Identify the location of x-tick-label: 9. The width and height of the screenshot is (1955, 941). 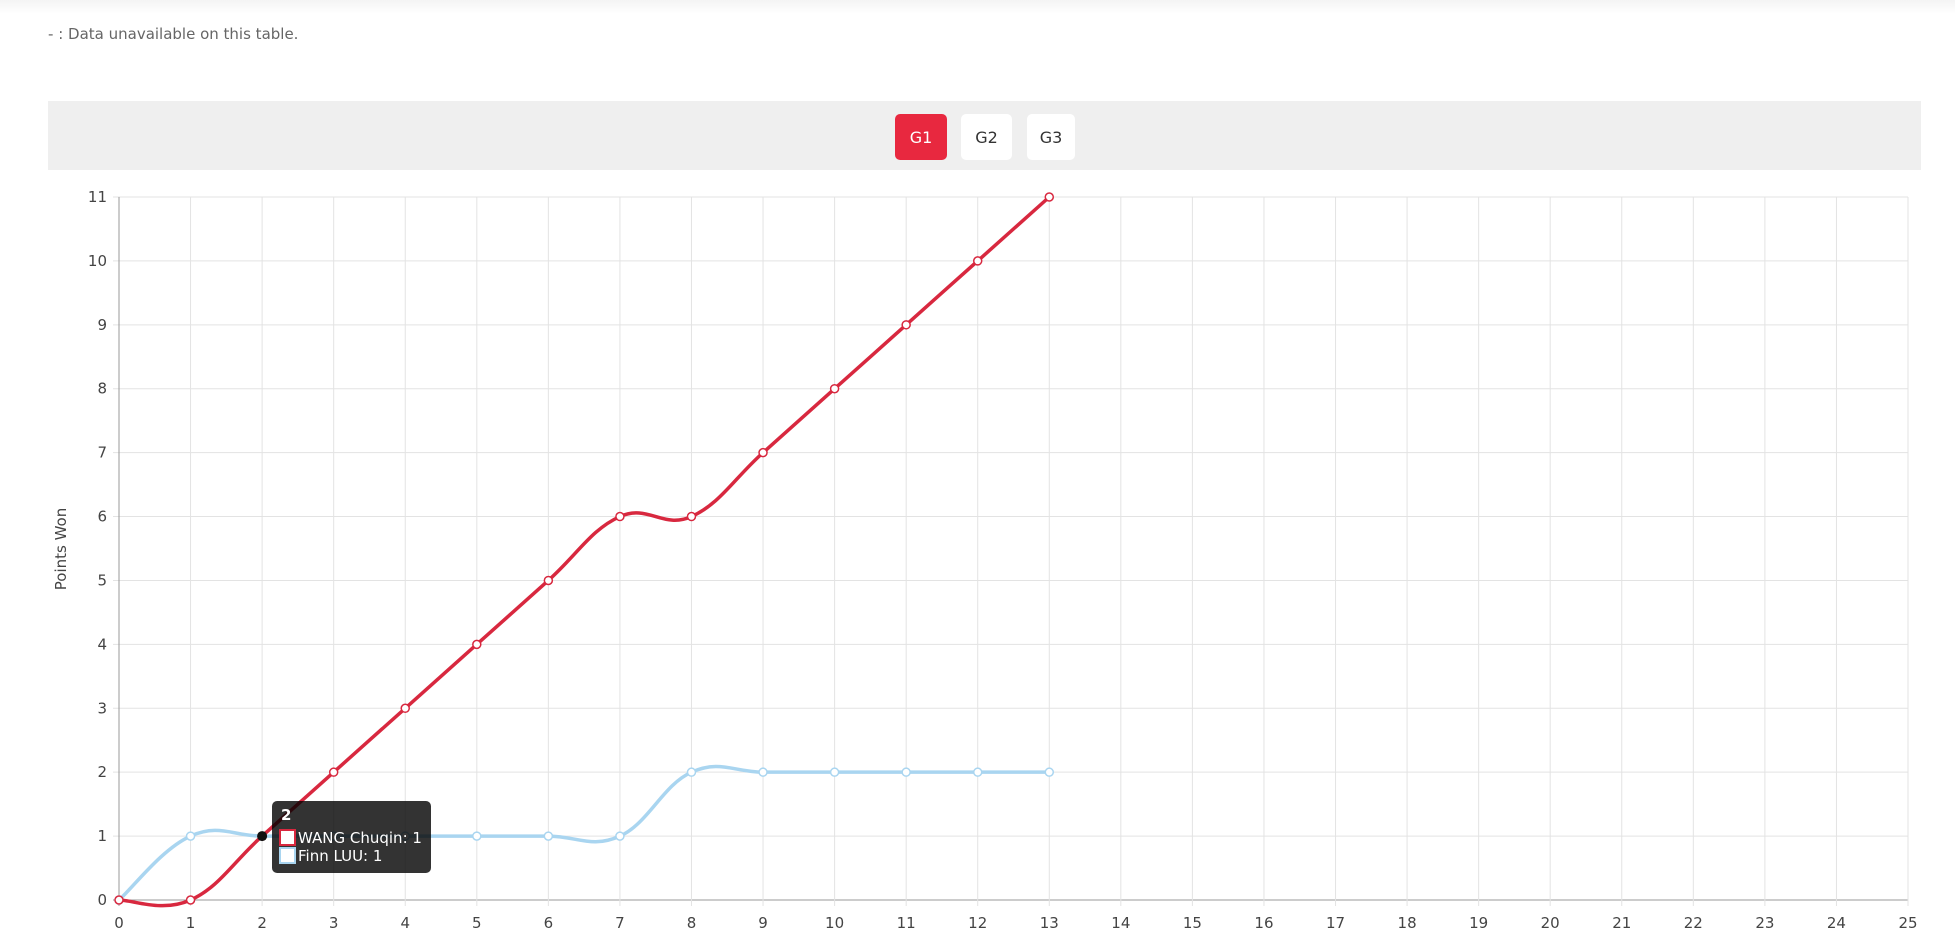
(763, 923).